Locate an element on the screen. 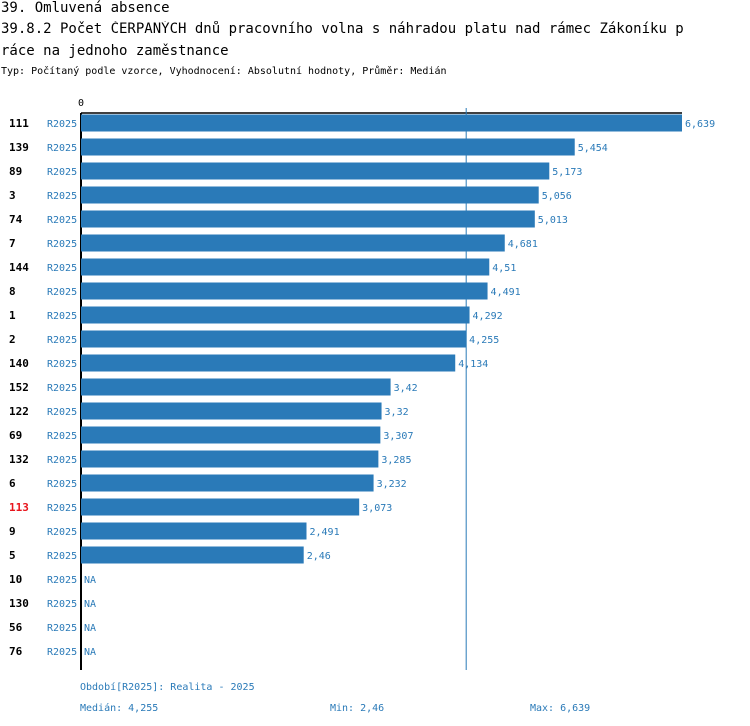  row-id-label: 122 is located at coordinates (19, 411).